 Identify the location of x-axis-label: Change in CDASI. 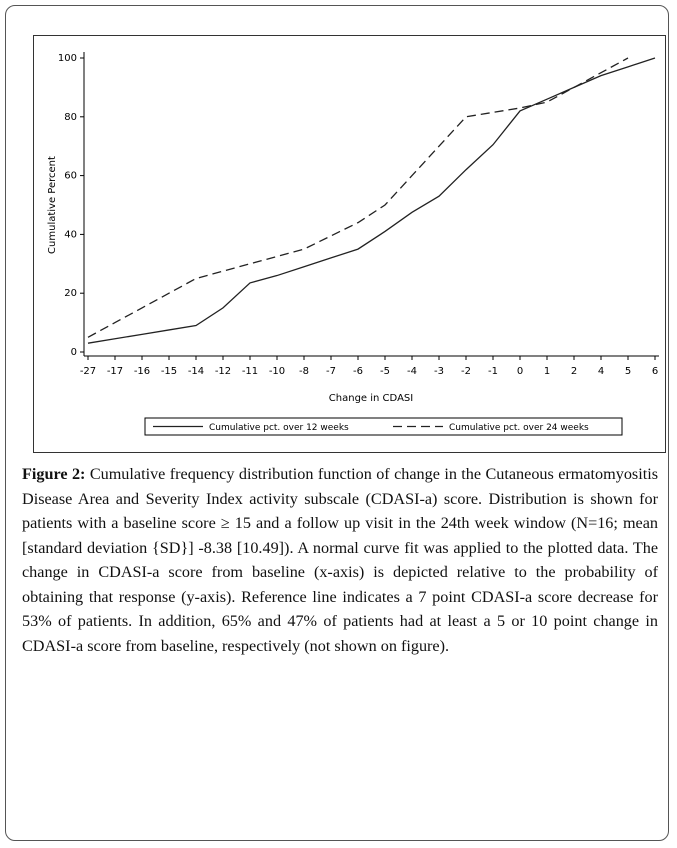
(371, 398).